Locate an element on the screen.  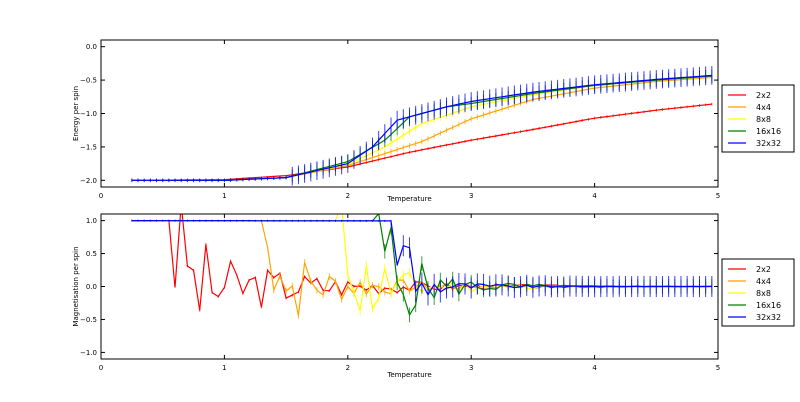
y-axis-label: Magnetisation per spin is located at coordinates (76, 286).